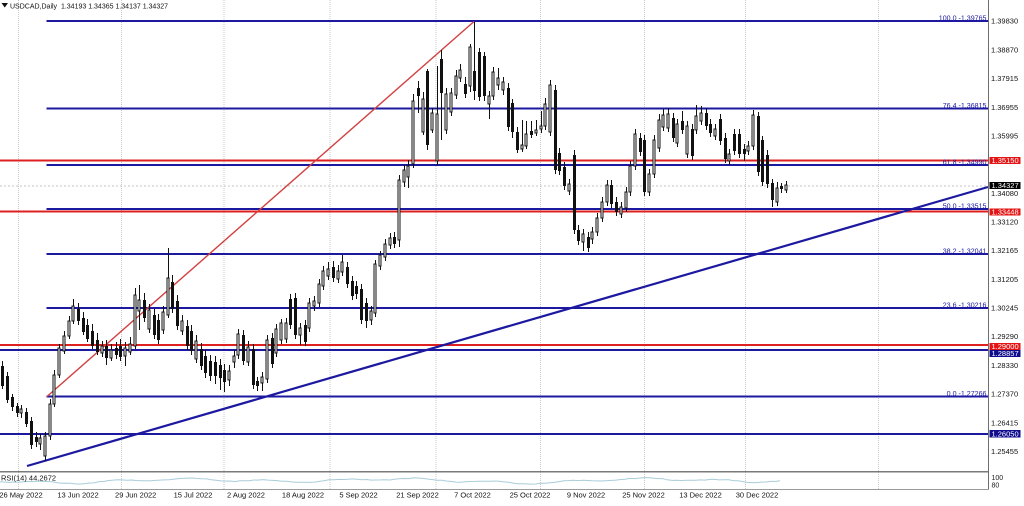 This screenshot has height=506, width=1024. Describe the element at coordinates (965, 163) in the screenshot. I see `svg-text: 61.8 -1.34990` at that location.